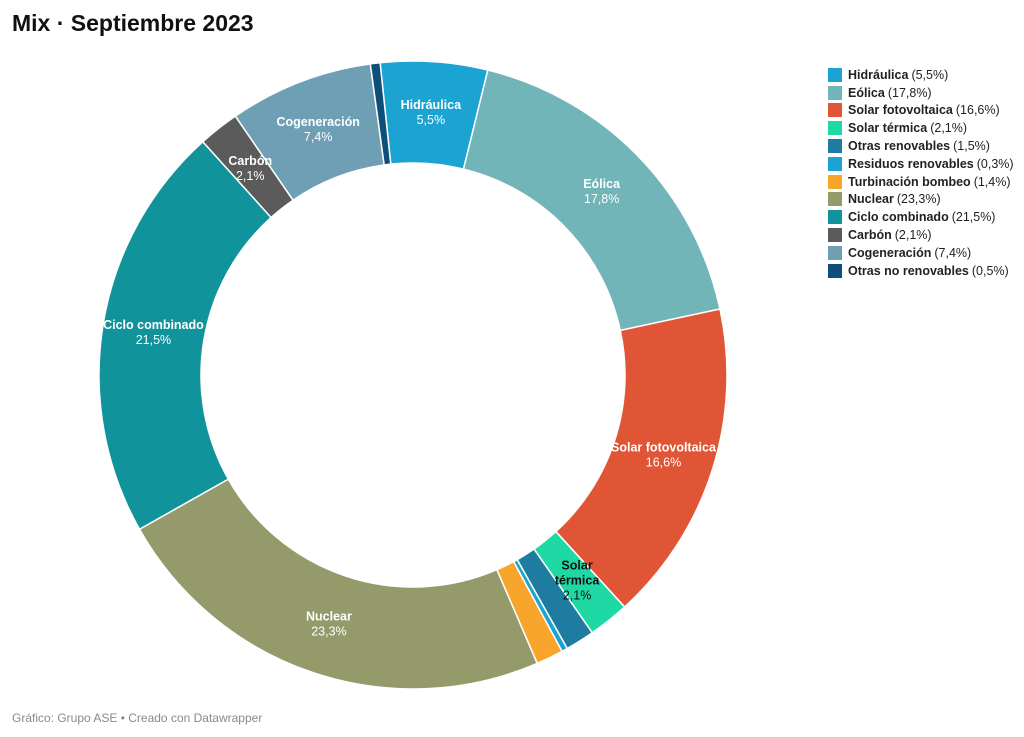 Image resolution: width=1024 pixels, height=737 pixels. I want to click on legend-item: Turbinación bombeo (1,4%), so click(921, 182).